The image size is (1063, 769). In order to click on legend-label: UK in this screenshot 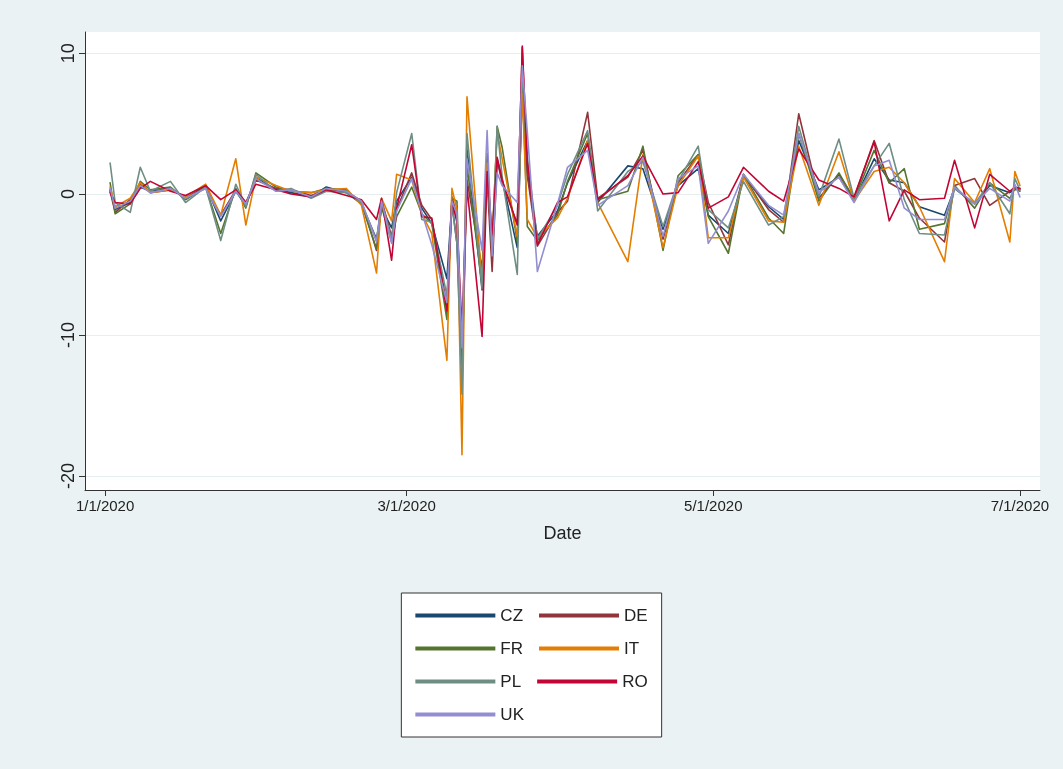, I will do `click(512, 714)`.